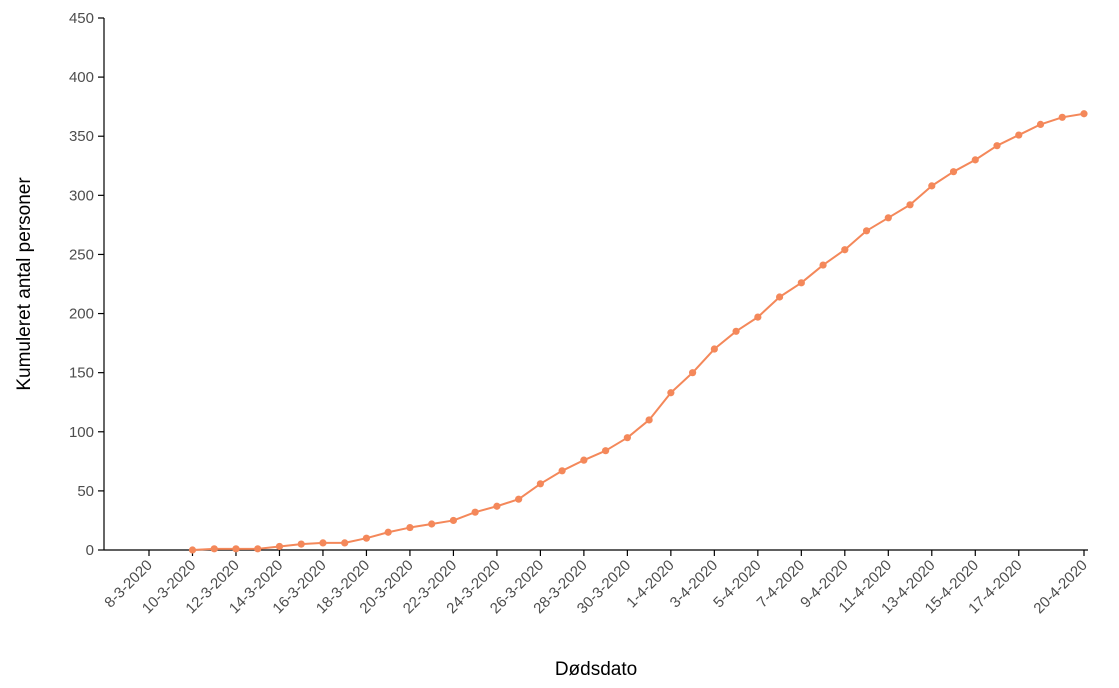 The height and width of the screenshot is (688, 1119). Describe the element at coordinates (596, 669) in the screenshot. I see `x-axis-title: Dødsdato` at that location.